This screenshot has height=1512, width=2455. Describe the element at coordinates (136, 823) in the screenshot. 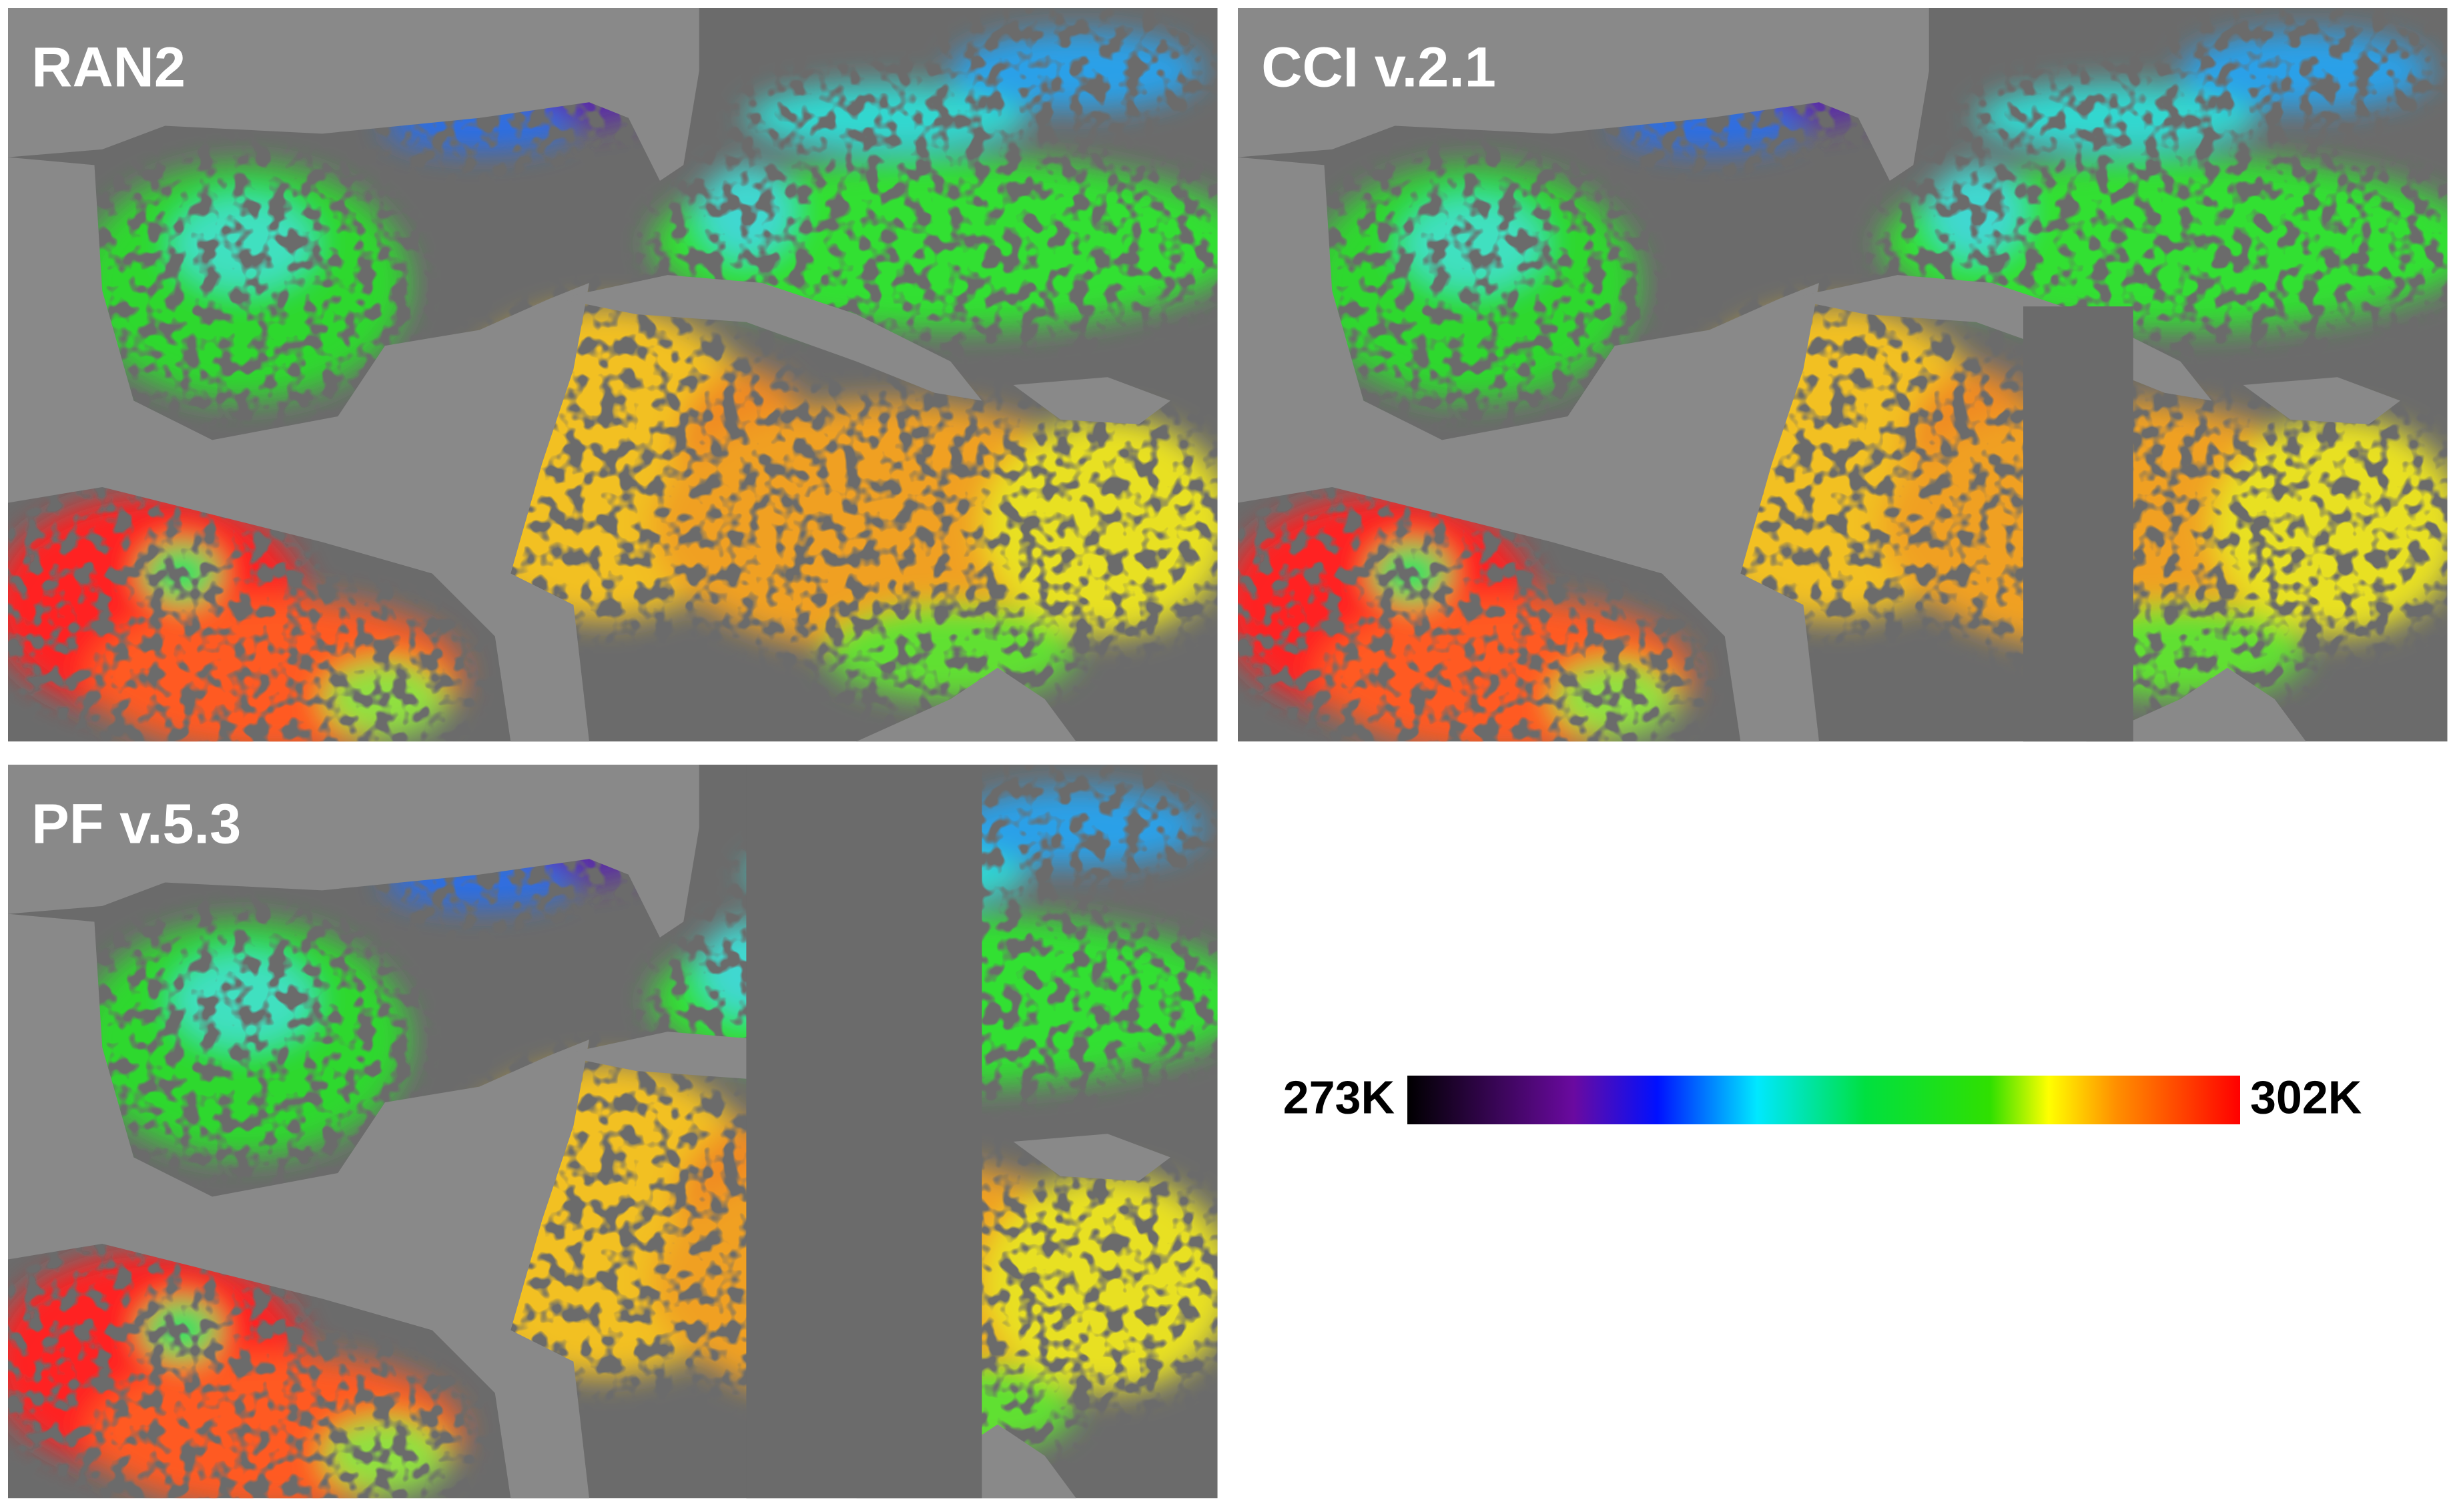

I see `panel-title: PF v.5.3` at that location.